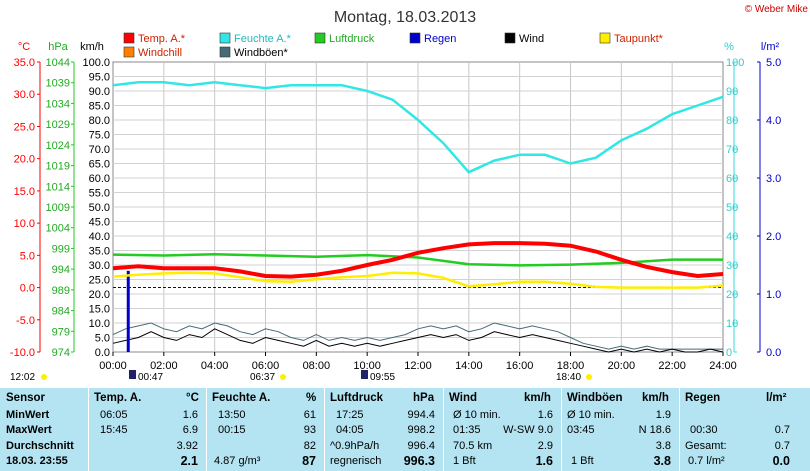  What do you see at coordinates (421, 415) in the screenshot?
I see `luftdruck-value: 994.4` at bounding box center [421, 415].